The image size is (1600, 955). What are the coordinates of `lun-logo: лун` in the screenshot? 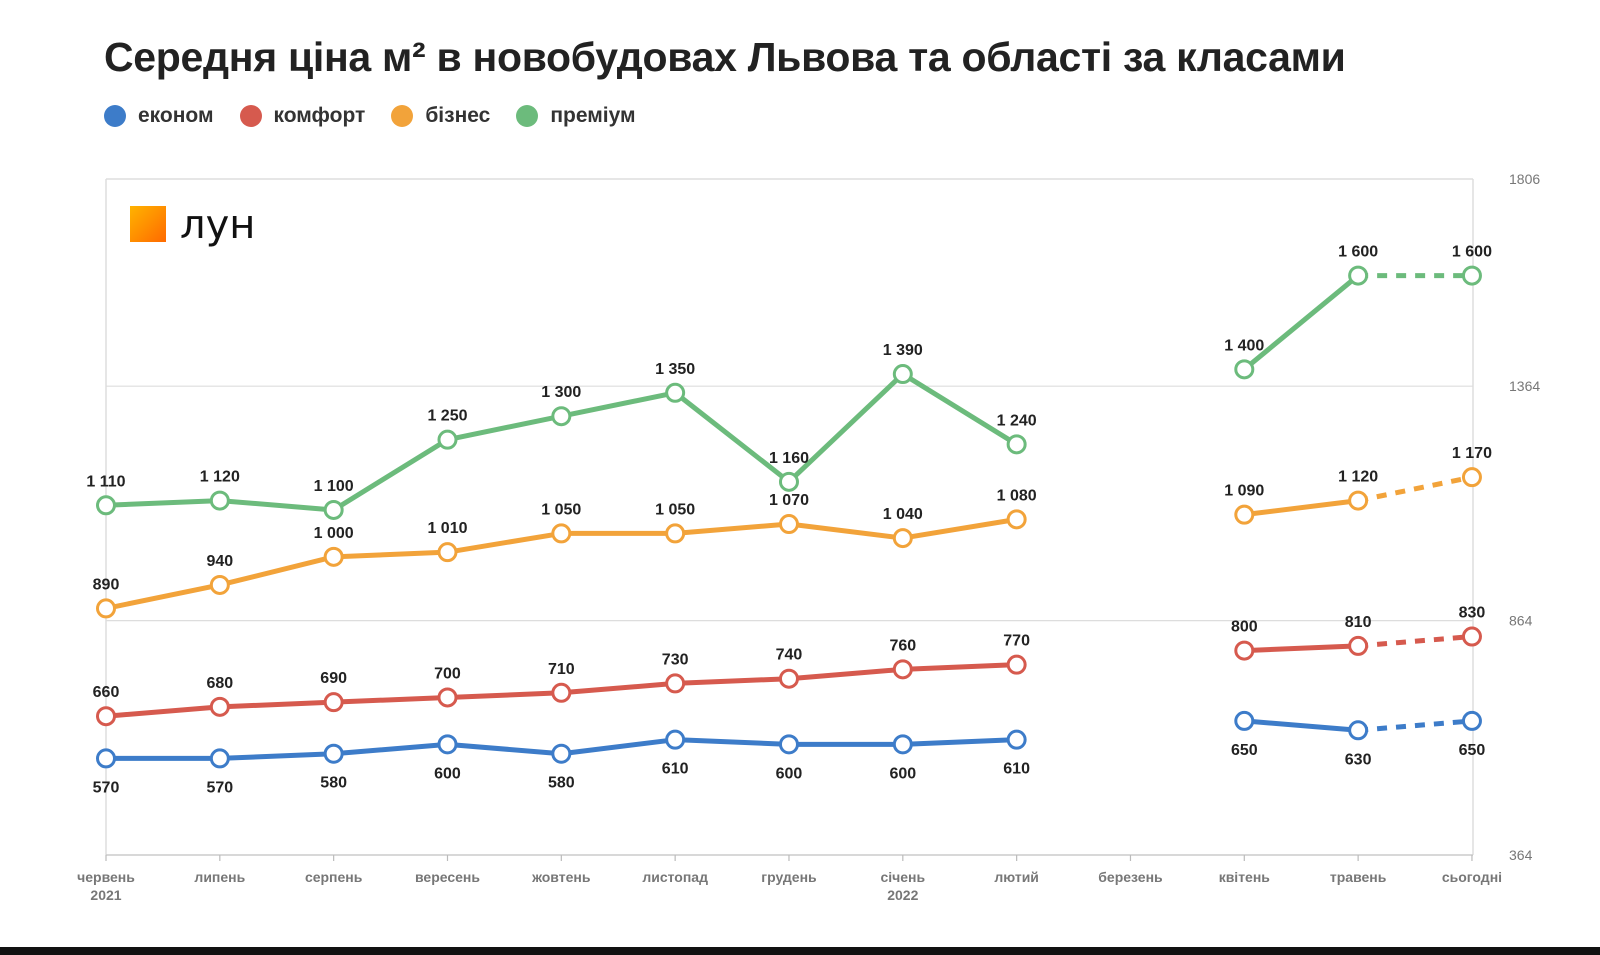 It's located at (192, 225).